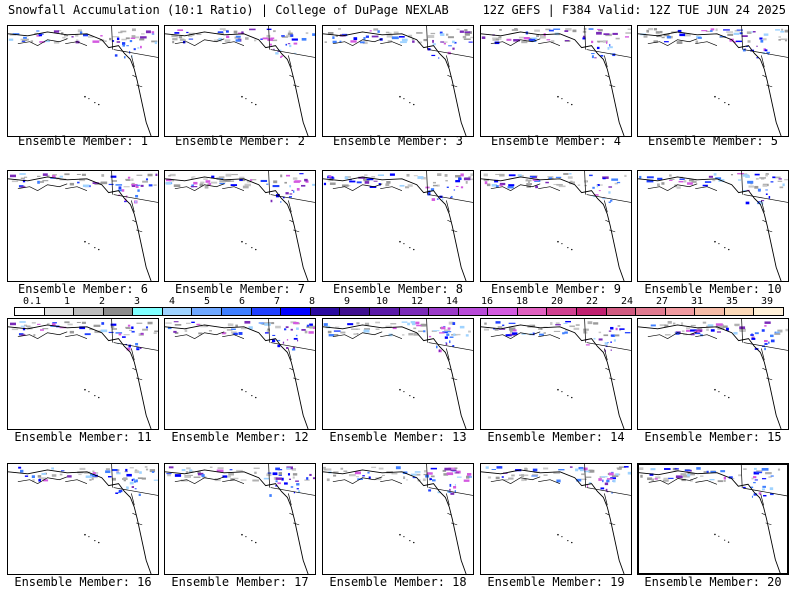 The image size is (800, 600). What do you see at coordinates (732, 301) in the screenshot?
I see `colorbar-label: 35` at bounding box center [732, 301].